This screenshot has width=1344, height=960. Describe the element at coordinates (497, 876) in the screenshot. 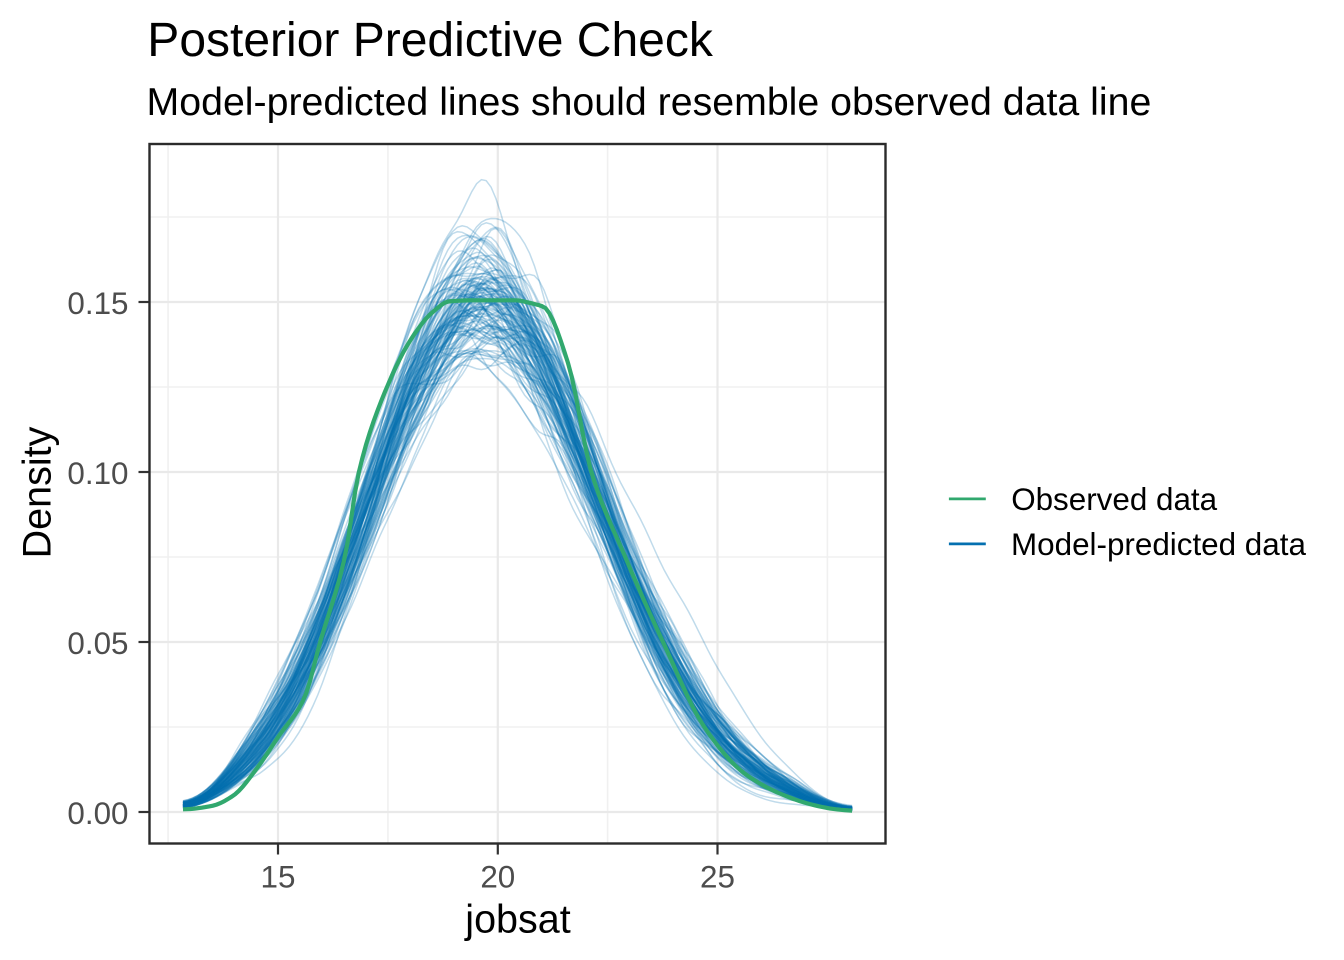

I see `svg-text: 20` at that location.